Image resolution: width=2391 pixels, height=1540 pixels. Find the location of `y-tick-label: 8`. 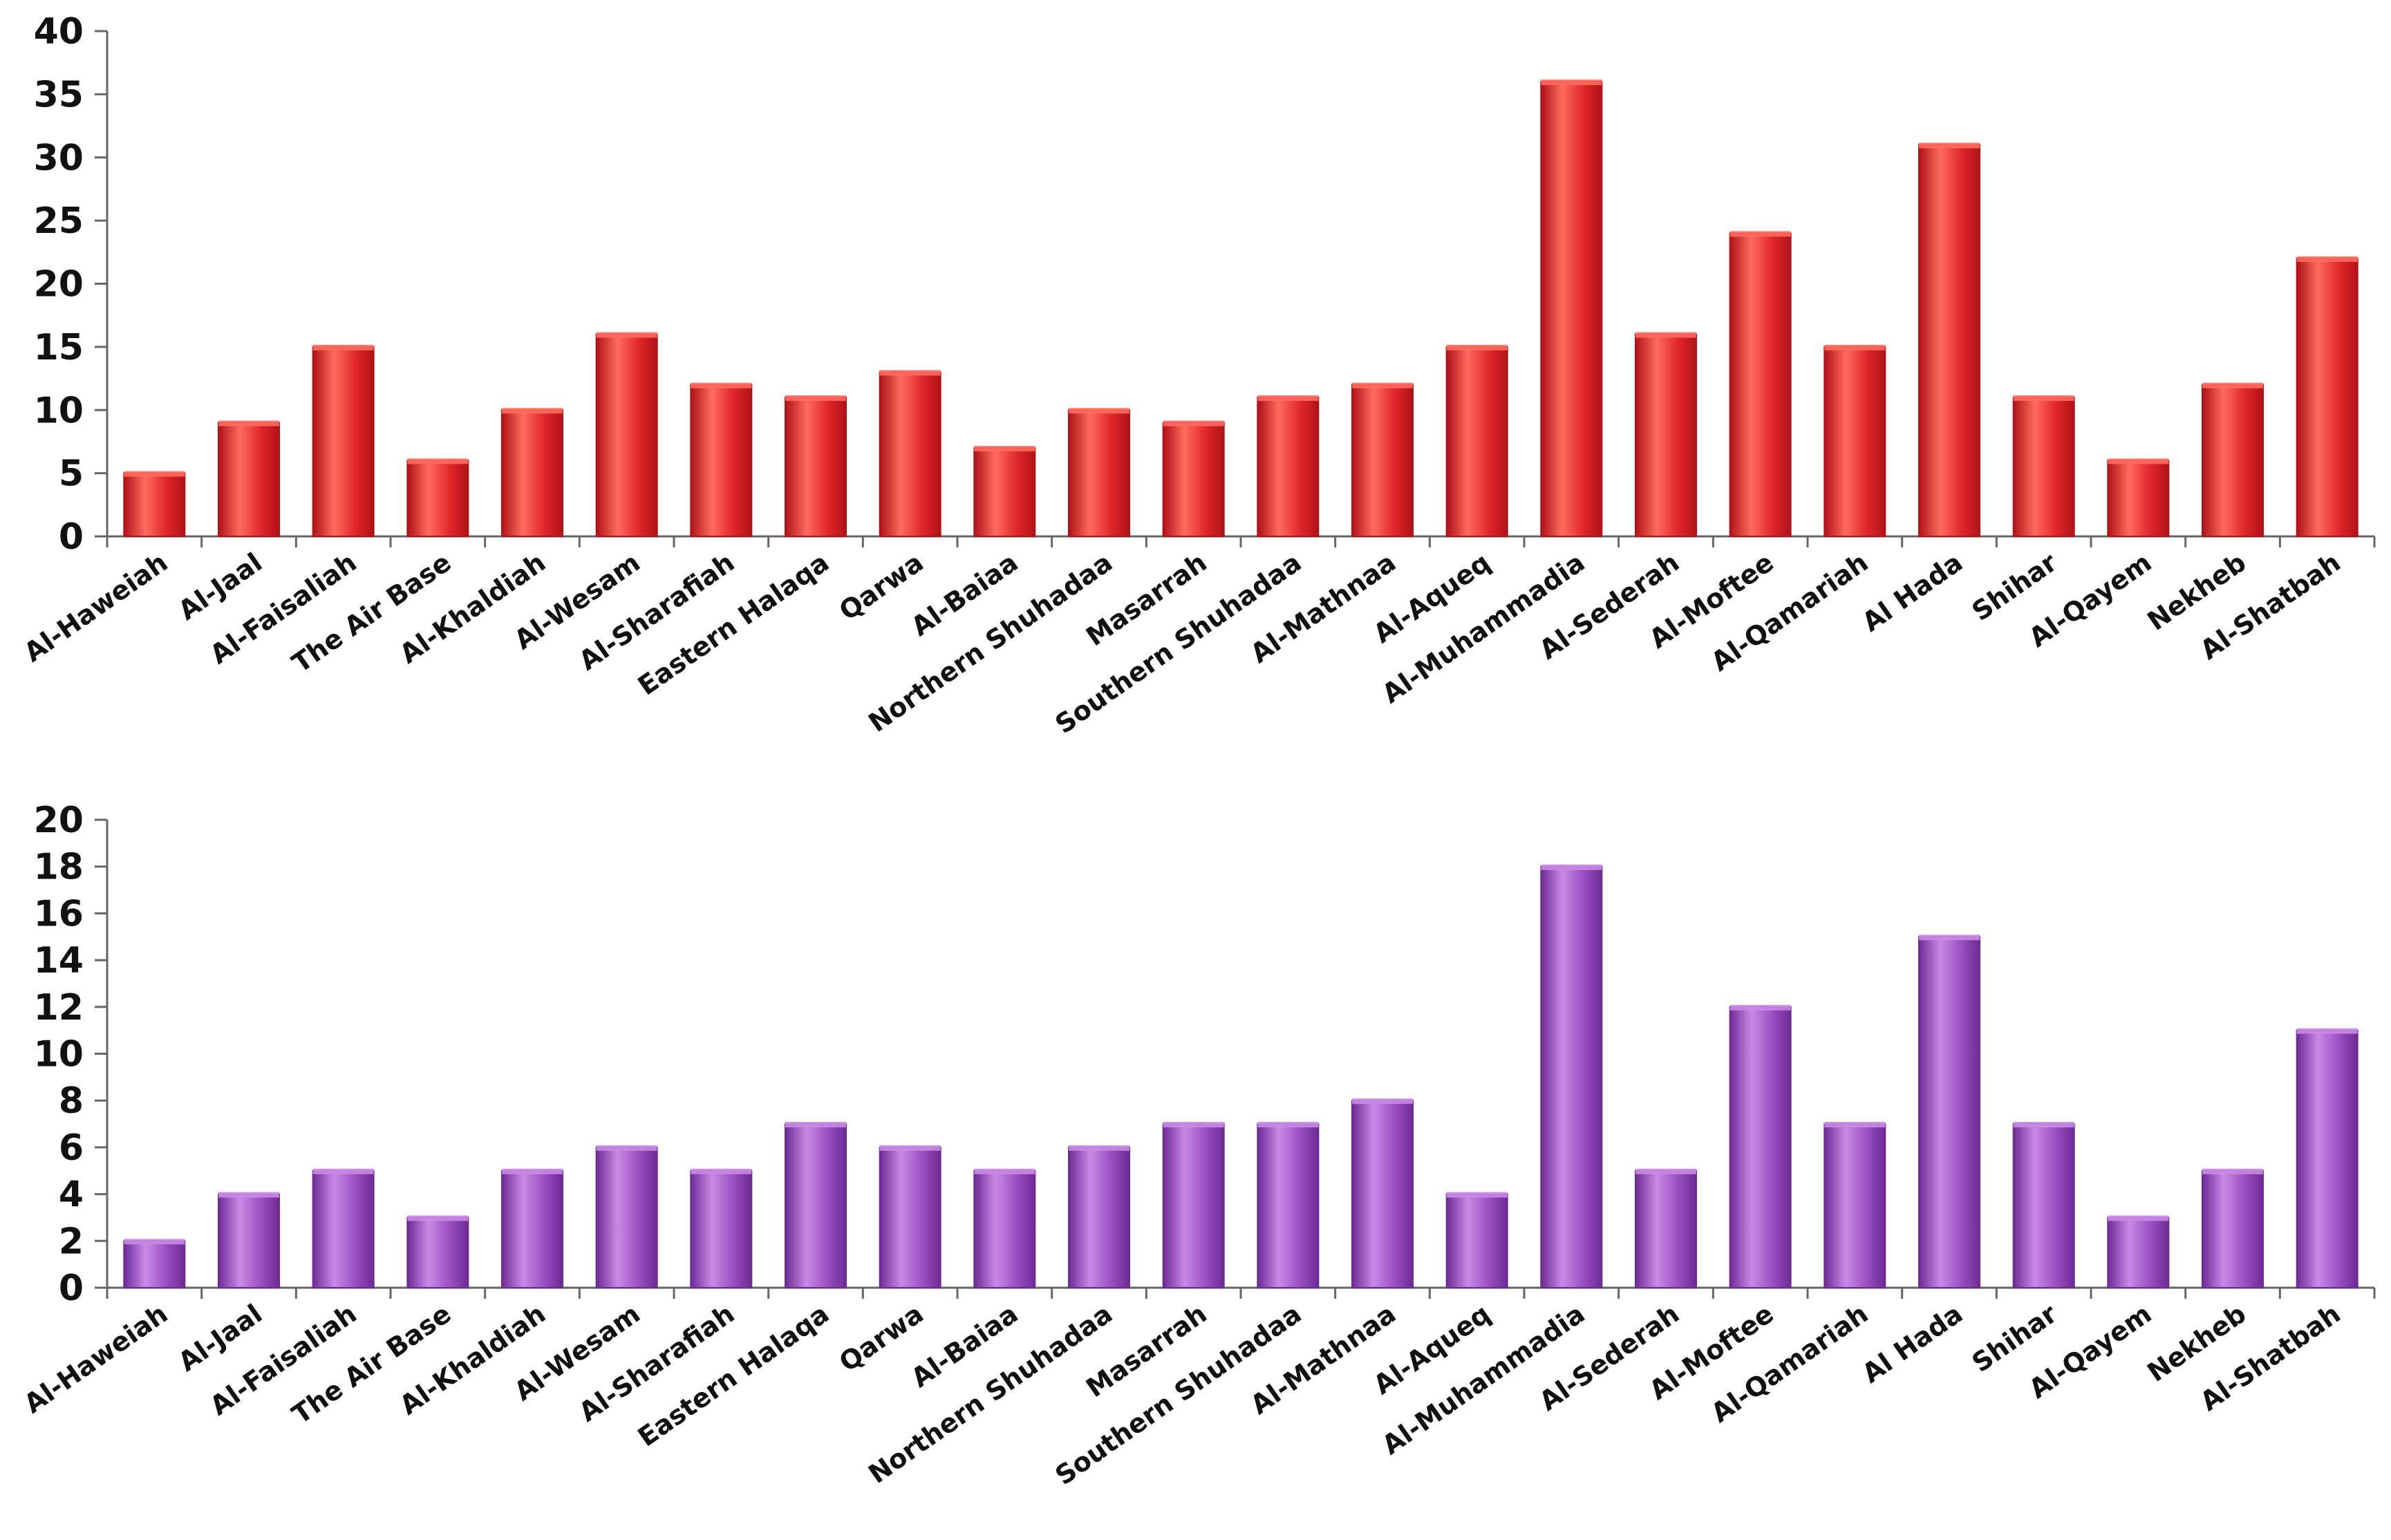

y-tick-label: 8 is located at coordinates (71, 1101).